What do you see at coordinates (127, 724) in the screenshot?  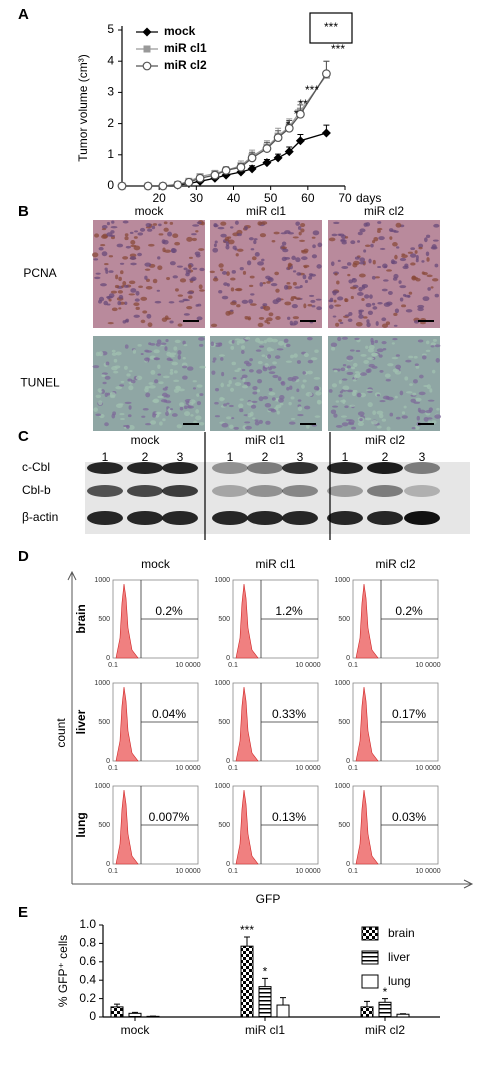 I see `histogram` at bounding box center [127, 724].